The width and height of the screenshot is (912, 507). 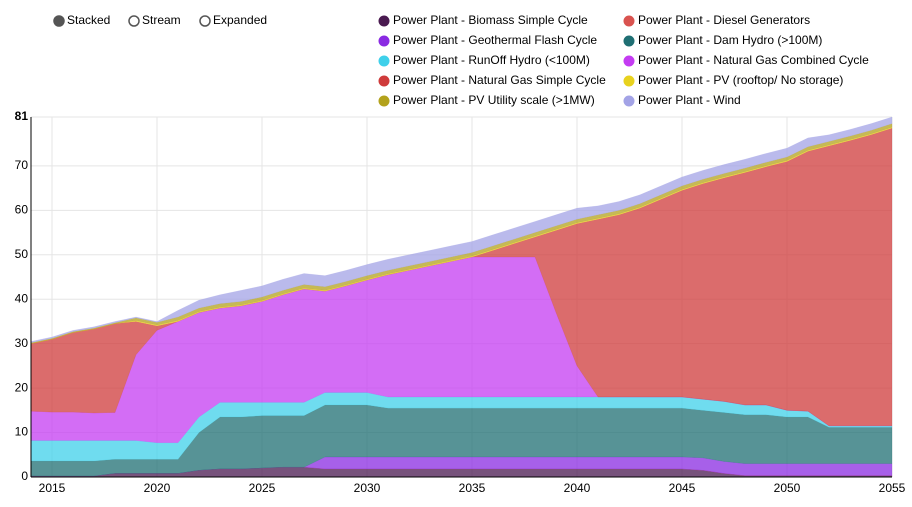 I want to click on legend-label: Power Plant - Biomass Simple Cycle, so click(x=490, y=20).